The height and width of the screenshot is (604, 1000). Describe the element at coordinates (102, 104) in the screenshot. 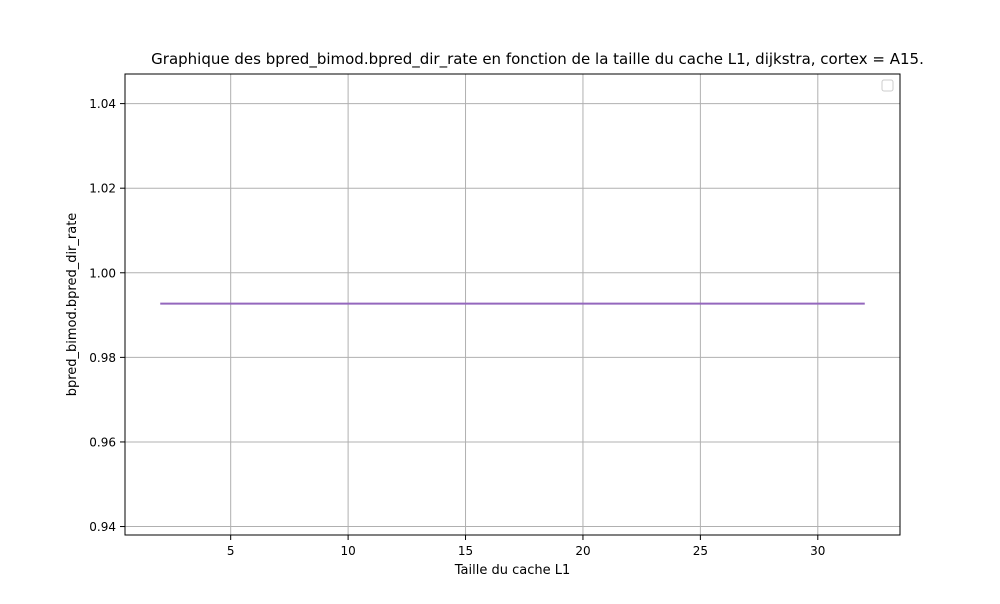

I see `y-tick-label: 1.04` at that location.